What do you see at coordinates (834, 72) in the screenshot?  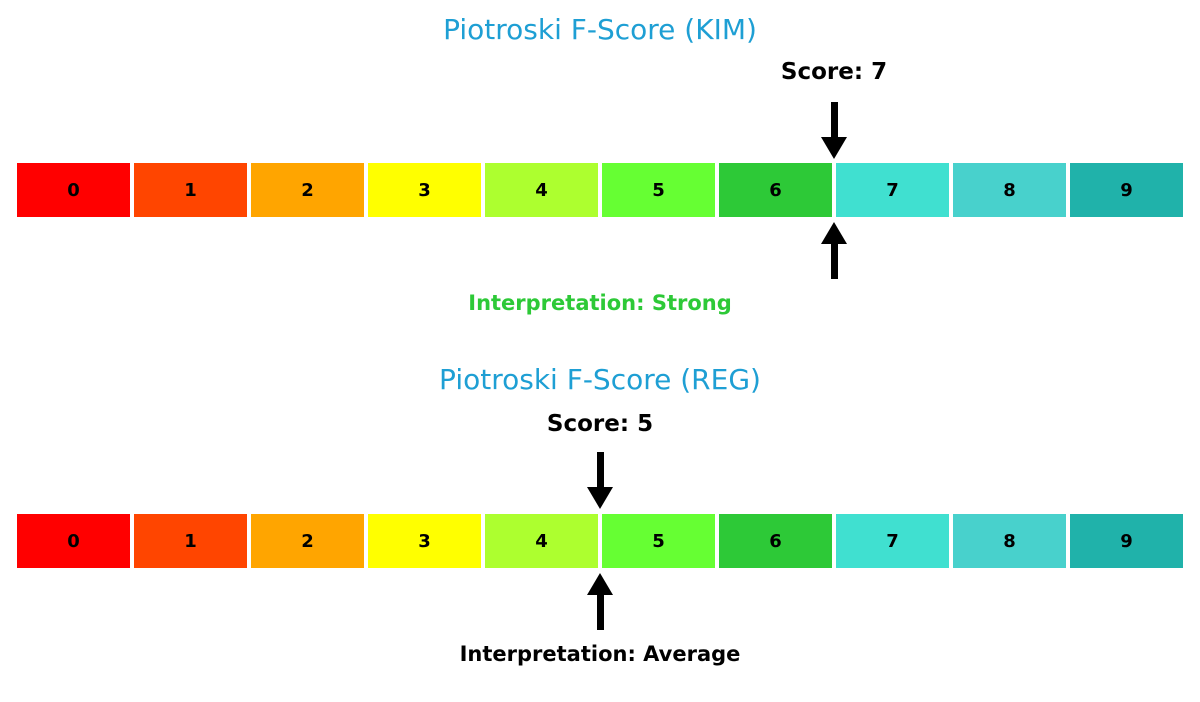 I see `score-value-label: Score: 7` at bounding box center [834, 72].